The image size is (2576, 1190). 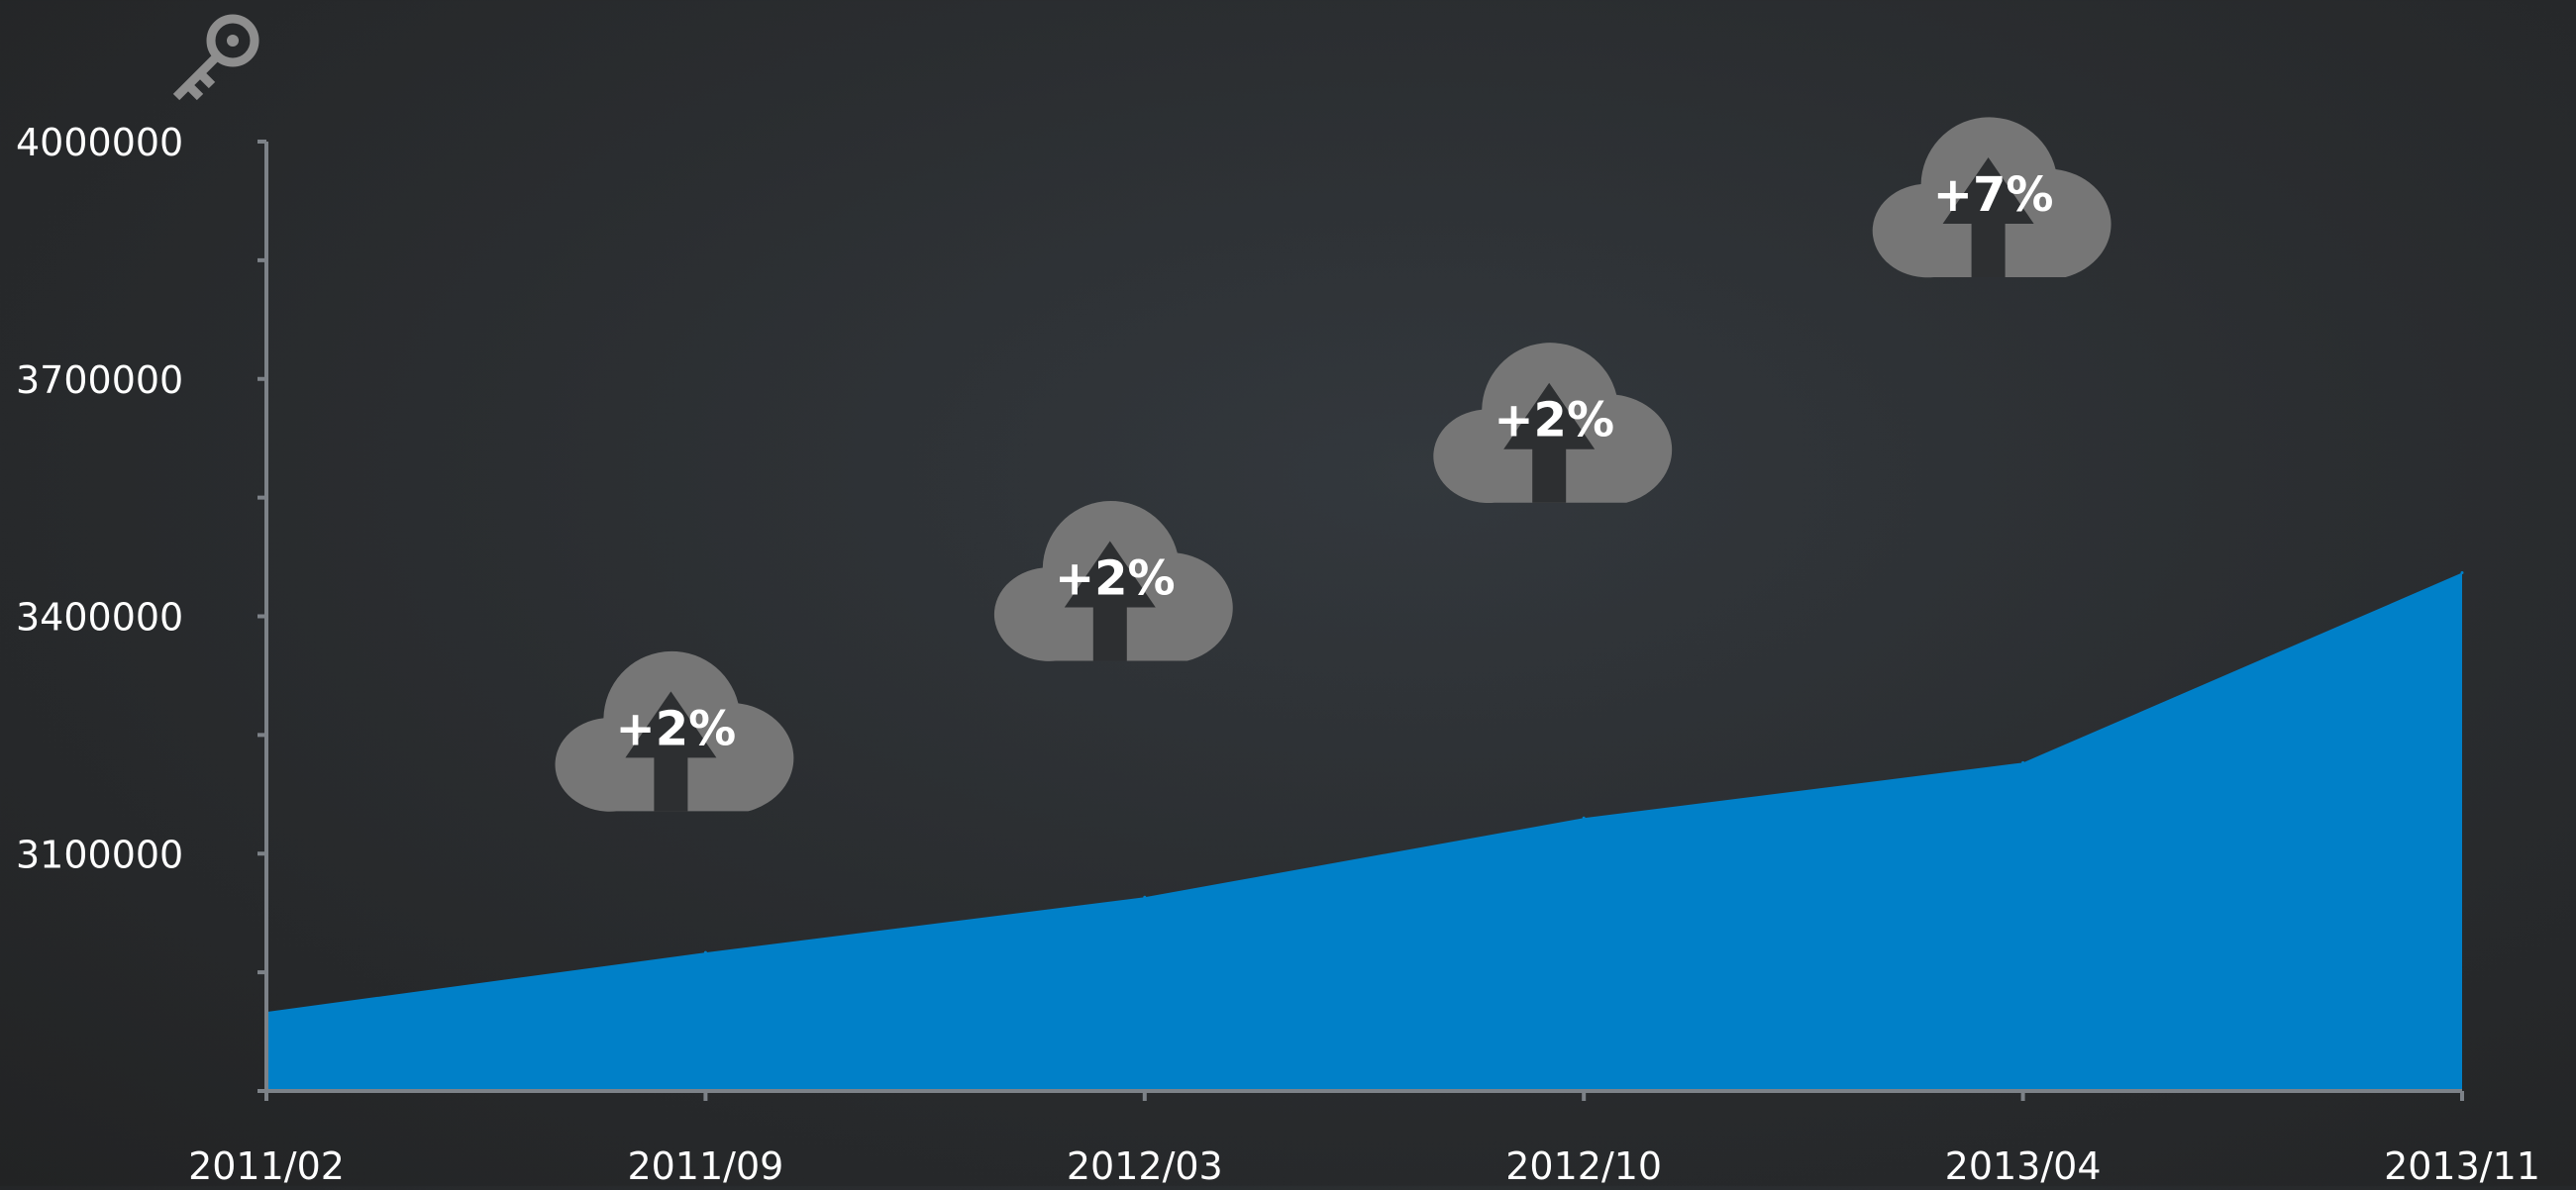 What do you see at coordinates (705, 1165) in the screenshot?
I see `x-tick-label: 2011/09` at bounding box center [705, 1165].